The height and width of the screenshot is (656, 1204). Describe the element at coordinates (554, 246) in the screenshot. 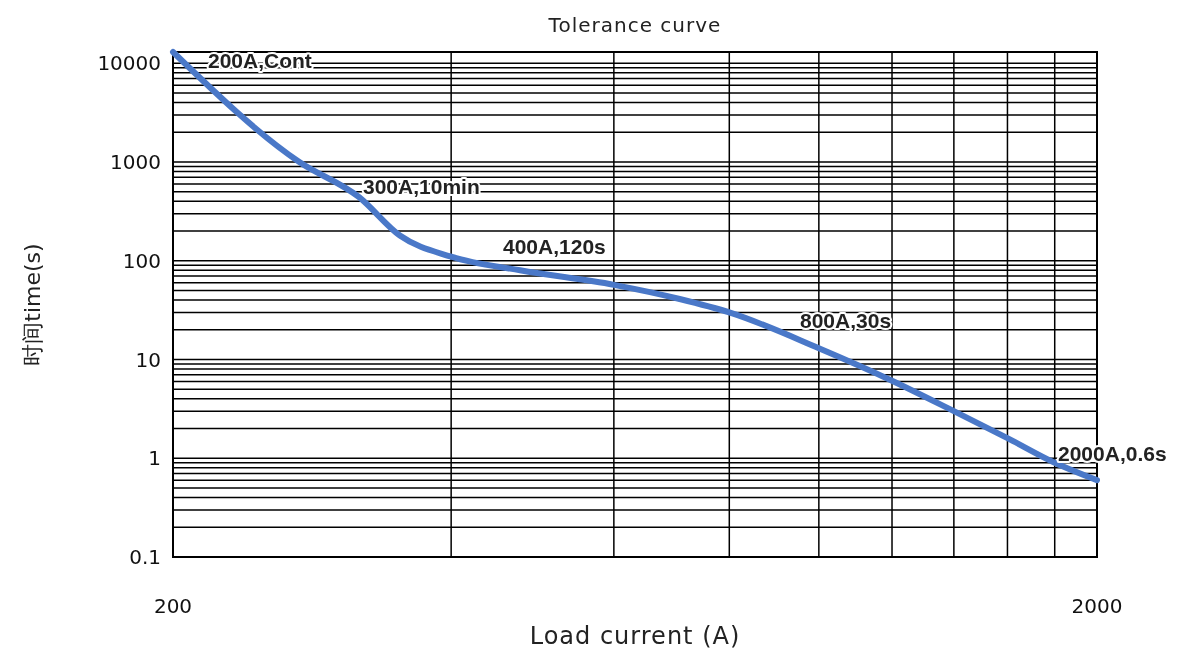

I see `annotation: 400A,120s` at that location.